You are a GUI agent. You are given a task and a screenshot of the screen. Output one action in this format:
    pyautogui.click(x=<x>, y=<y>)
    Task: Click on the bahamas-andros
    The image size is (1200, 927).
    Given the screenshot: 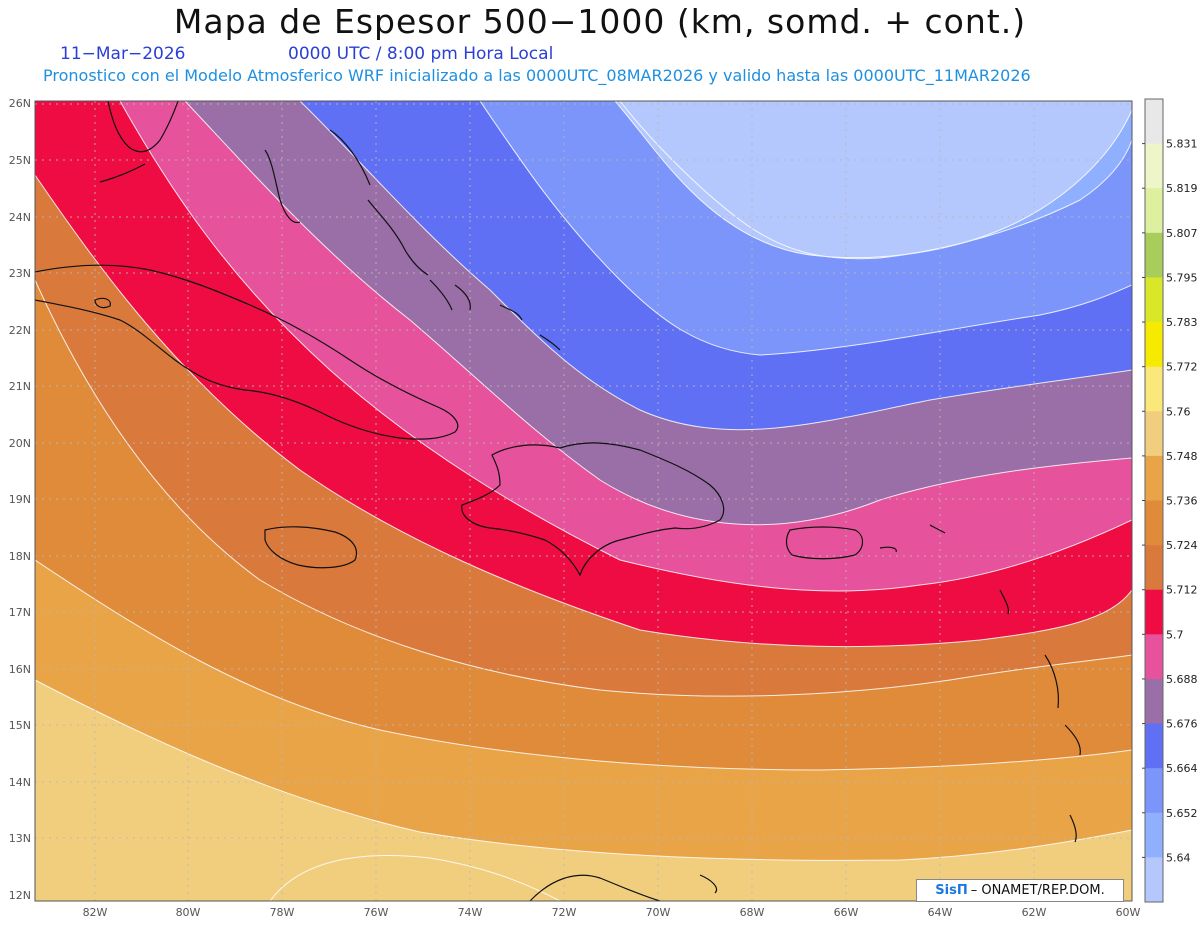 What is the action you would take?
    pyautogui.click(x=282, y=186)
    